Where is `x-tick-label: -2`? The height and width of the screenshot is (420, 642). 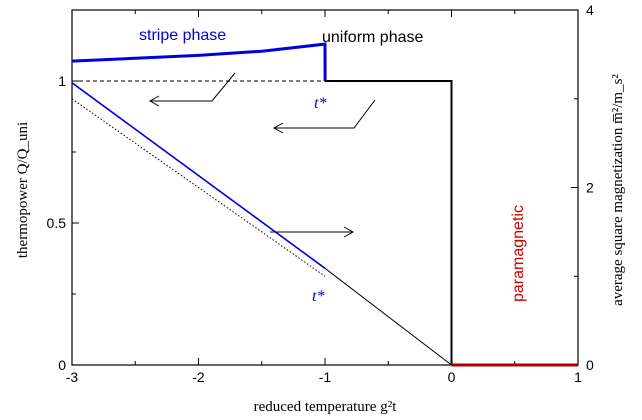 x-tick-label: -2 is located at coordinates (198, 377).